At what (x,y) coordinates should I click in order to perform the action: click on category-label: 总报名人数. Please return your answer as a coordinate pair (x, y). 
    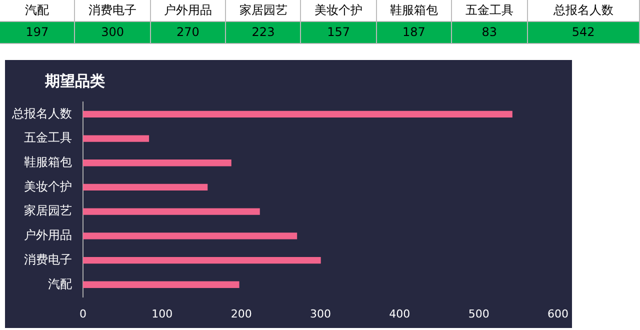
    Looking at the image, I should click on (584, 10).